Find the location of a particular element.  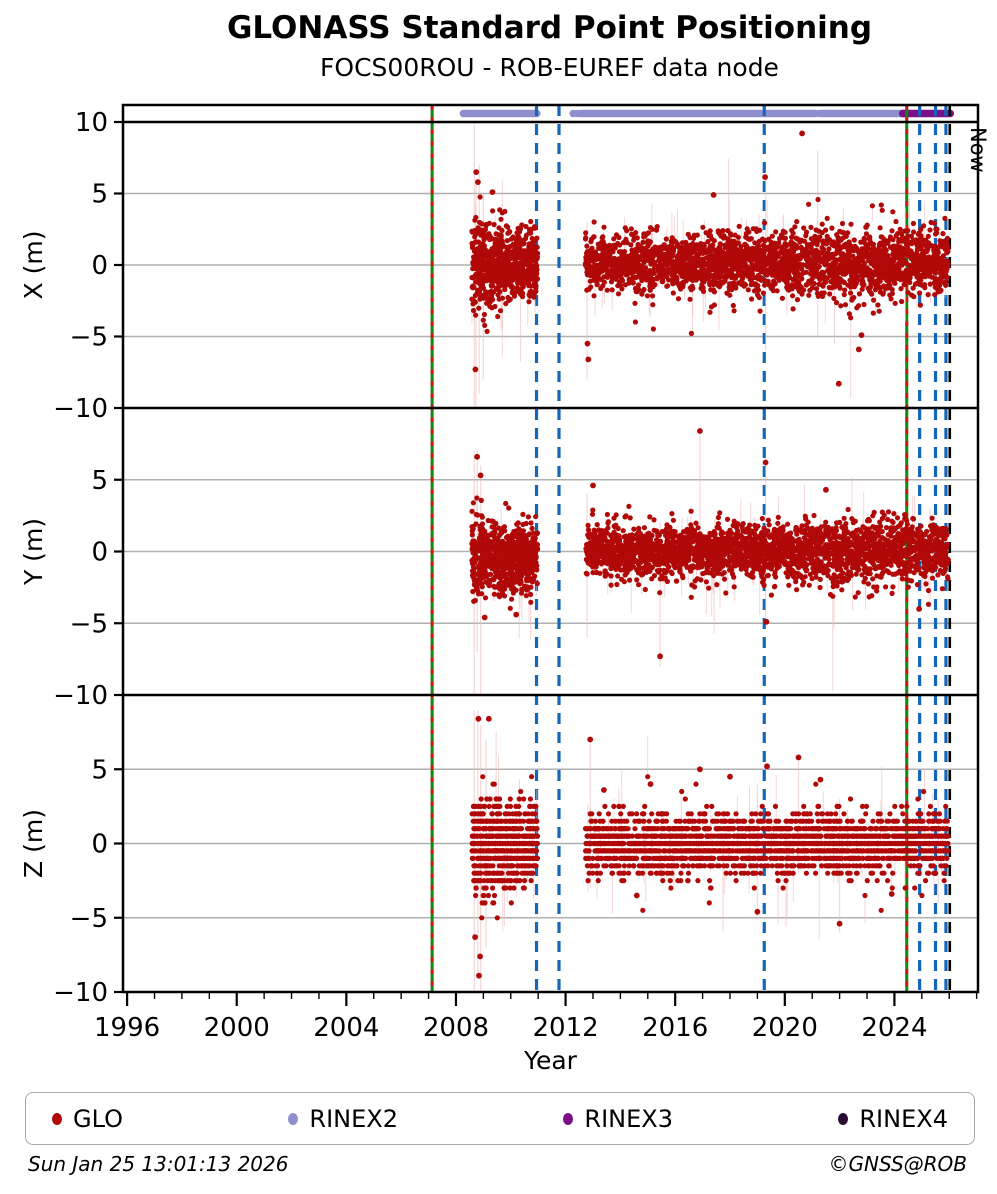

glo-marker-icon is located at coordinates (57, 1118).